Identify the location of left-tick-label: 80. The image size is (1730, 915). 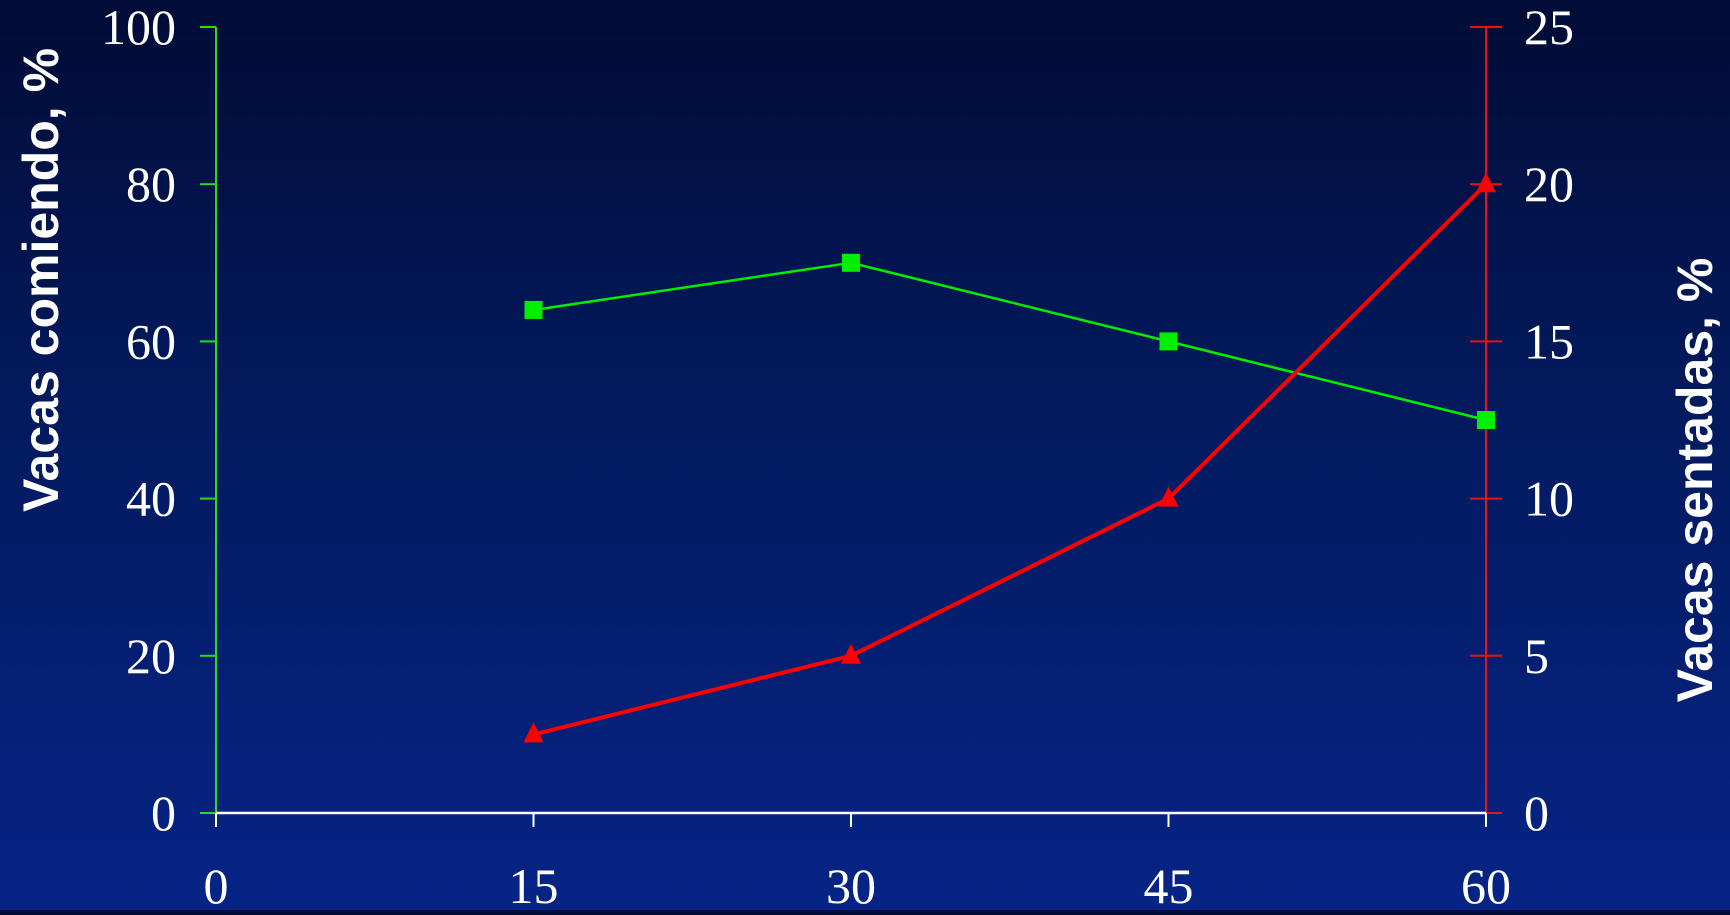
(151, 184).